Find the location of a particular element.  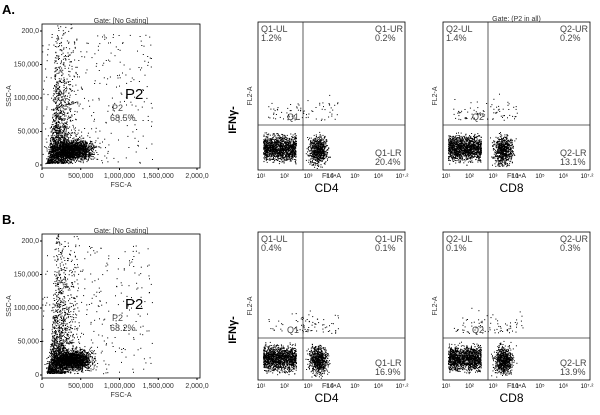

x-tick-label: 2,000,0 is located at coordinates (196, 176).